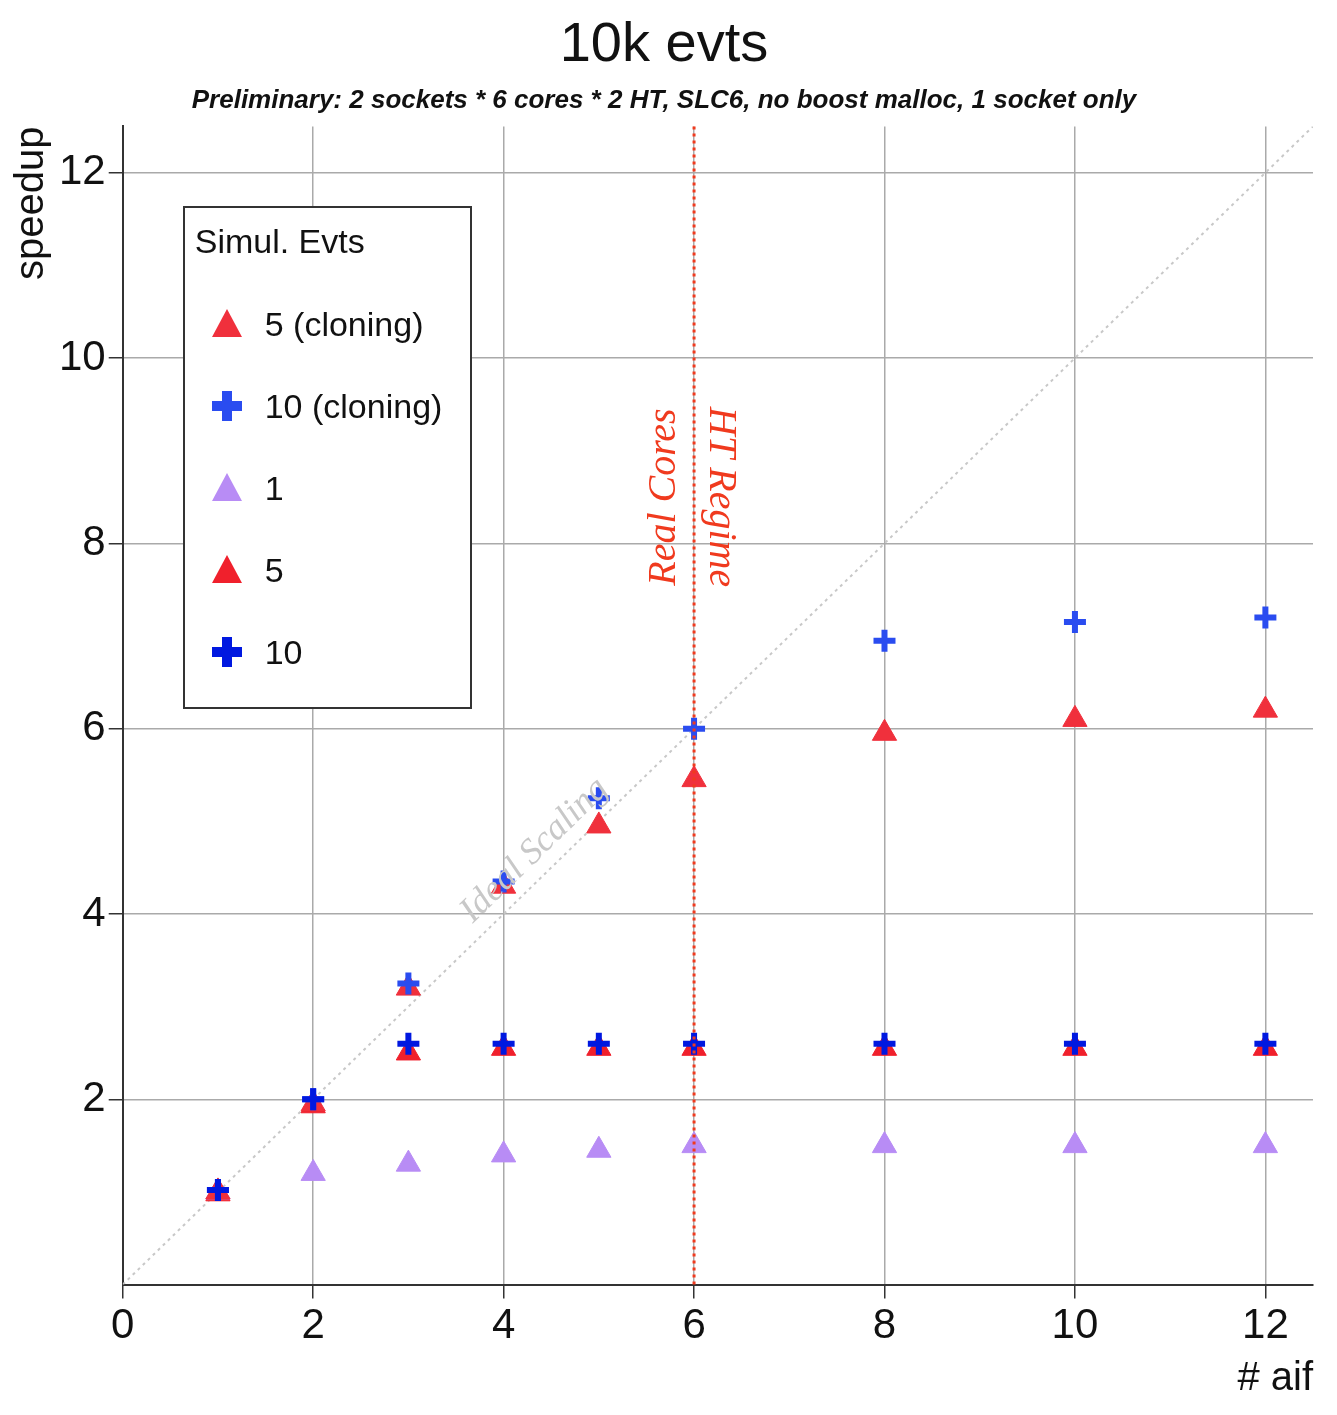 The height and width of the screenshot is (1415, 1337). What do you see at coordinates (664, 98) in the screenshot?
I see `chart-subtitle: Preliminary: 2 sockets * 6 cores * 2 HT, SLC6, no boost malloc, 1 socket only` at bounding box center [664, 98].